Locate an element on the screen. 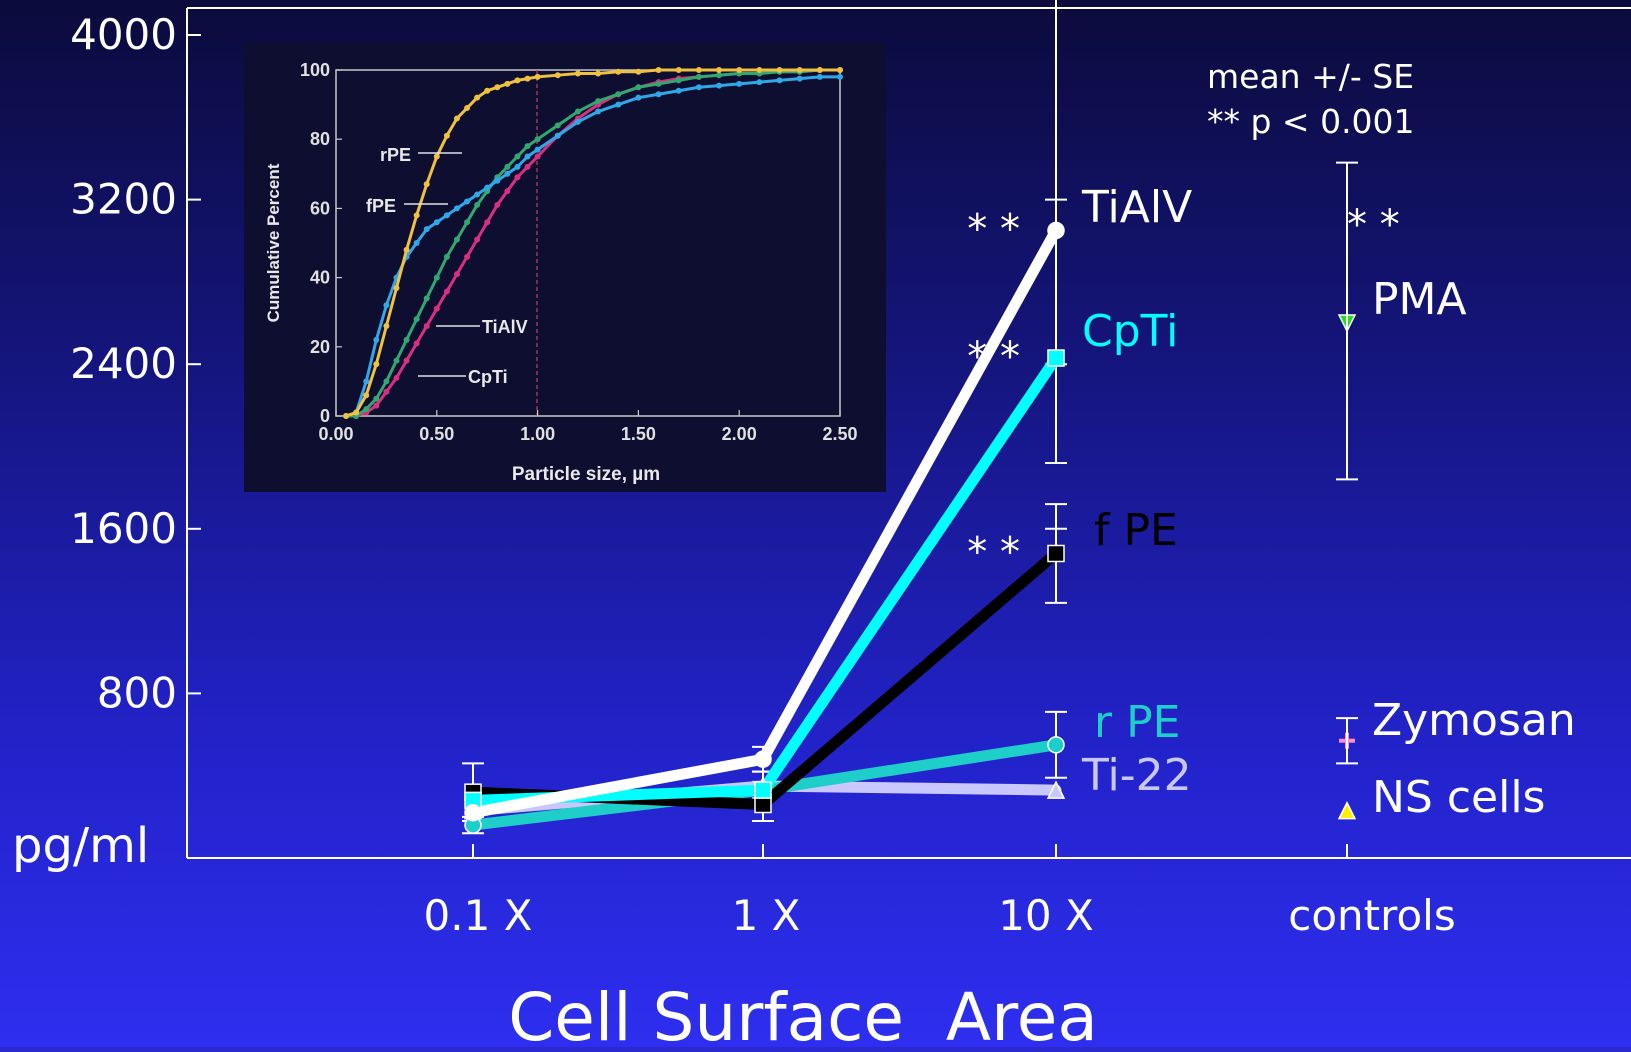 The height and width of the screenshot is (1052, 1631). inset-x-tick-label: 0.50 is located at coordinates (436, 434).